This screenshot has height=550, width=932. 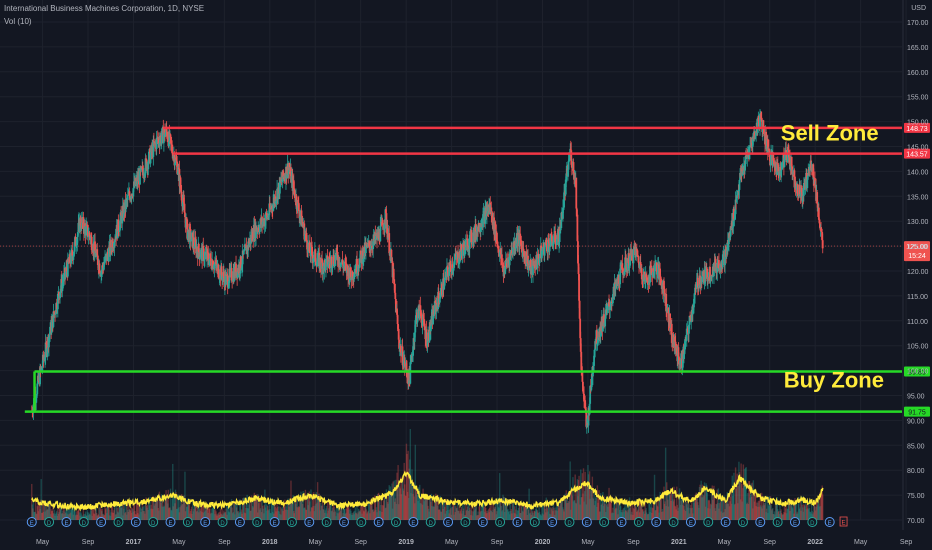 What do you see at coordinates (465, 524) in the screenshot?
I see `event-marker-letter: D` at bounding box center [465, 524].